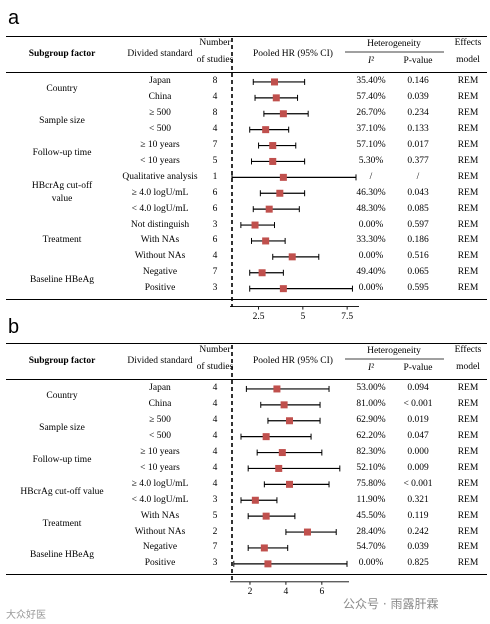 The width and height of the screenshot is (490, 624). I want to click on x-tick-label: 4, so click(286, 591).